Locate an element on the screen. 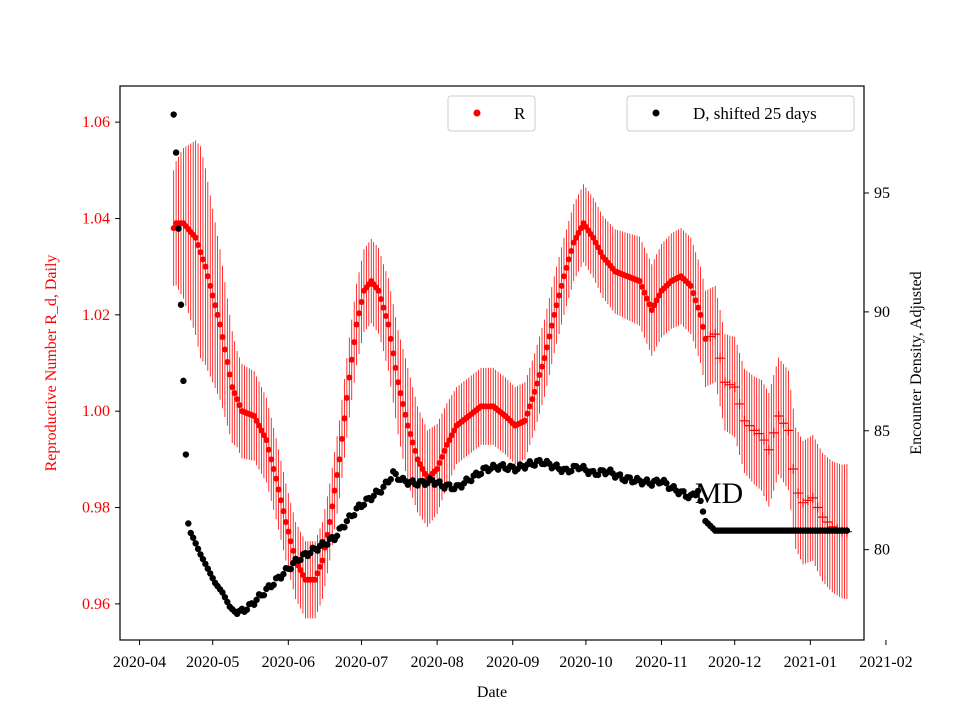  x-tick-label: 2020-07 is located at coordinates (361, 662).